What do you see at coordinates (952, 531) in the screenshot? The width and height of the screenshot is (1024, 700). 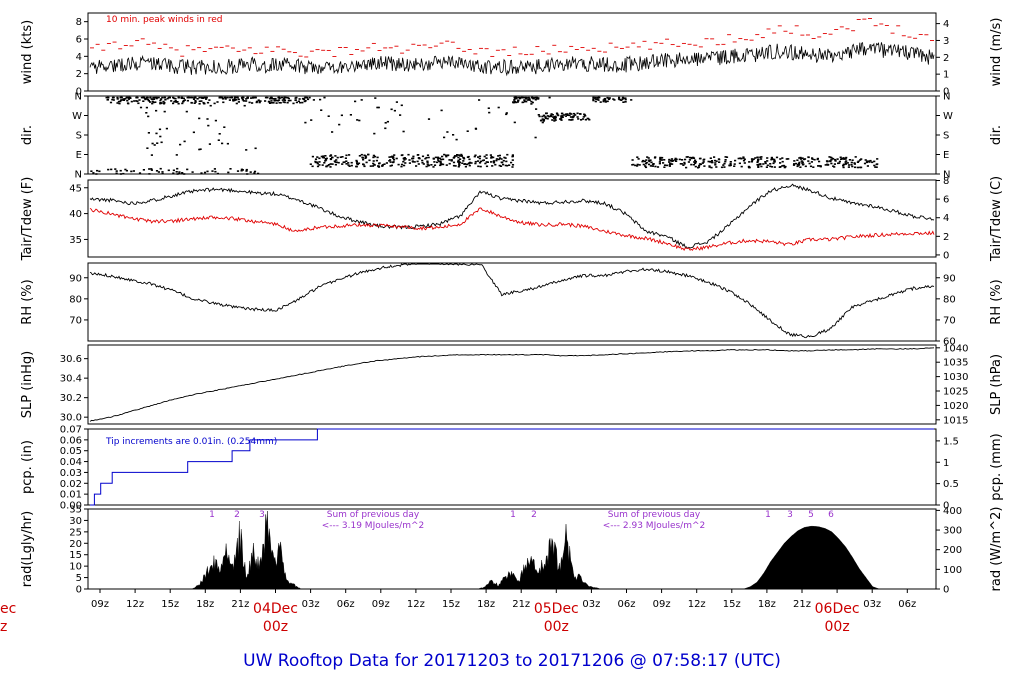 I see `ytick-label-right-6-3: 300` at bounding box center [952, 531].